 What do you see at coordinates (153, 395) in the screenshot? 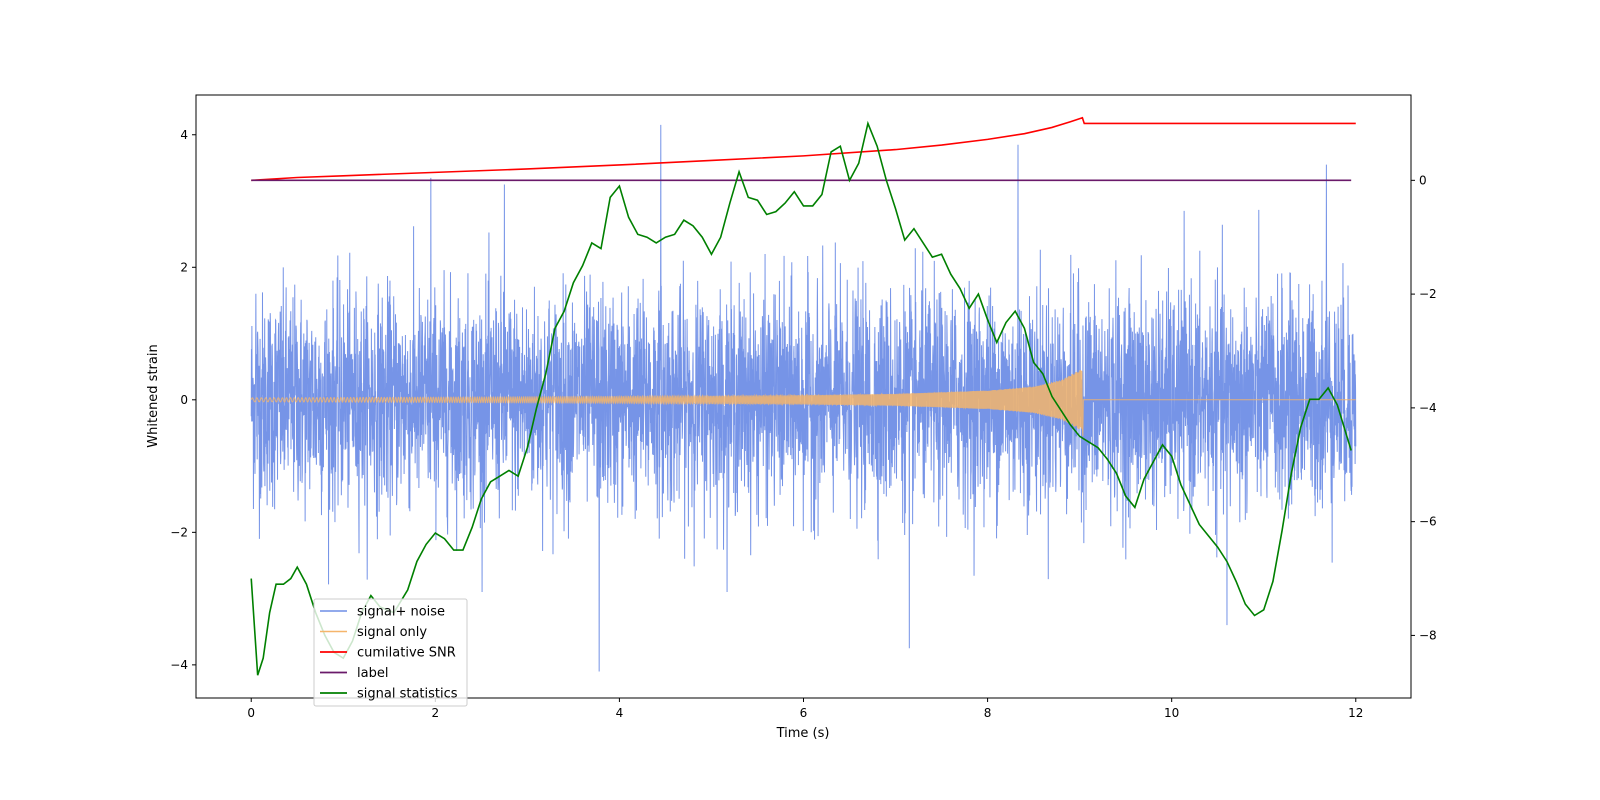
I see `y-axis-left-label: Whitened strain` at bounding box center [153, 395].